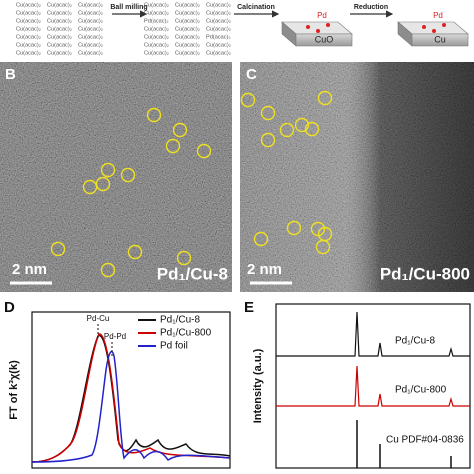 The width and height of the screenshot is (474, 474). Describe the element at coordinates (440, 39) in the screenshot. I see `support-label: Cu` at that location.